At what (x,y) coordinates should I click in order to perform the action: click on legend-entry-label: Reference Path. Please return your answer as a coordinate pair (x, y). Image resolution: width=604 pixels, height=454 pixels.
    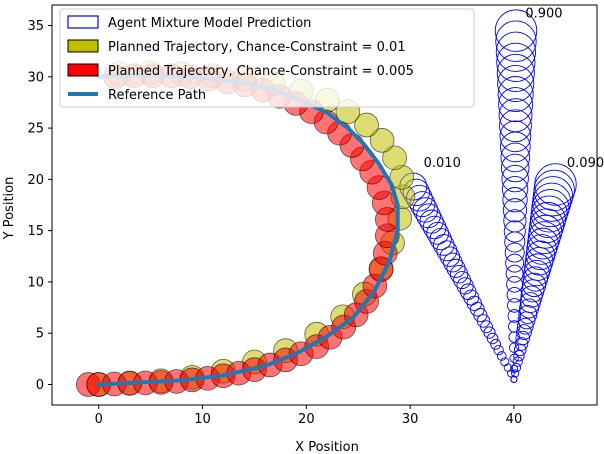
    Looking at the image, I should click on (157, 95).